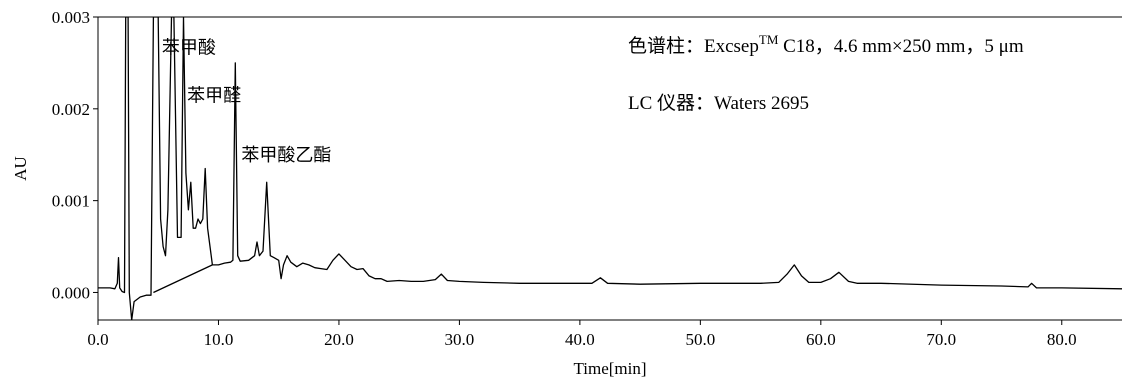  I want to click on y-axis: 0.000 0.001 0.002 0.003, so click(75, 155).